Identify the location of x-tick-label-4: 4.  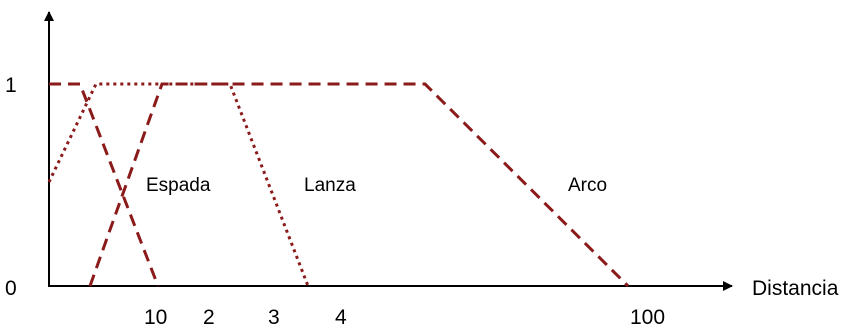
(341, 317).